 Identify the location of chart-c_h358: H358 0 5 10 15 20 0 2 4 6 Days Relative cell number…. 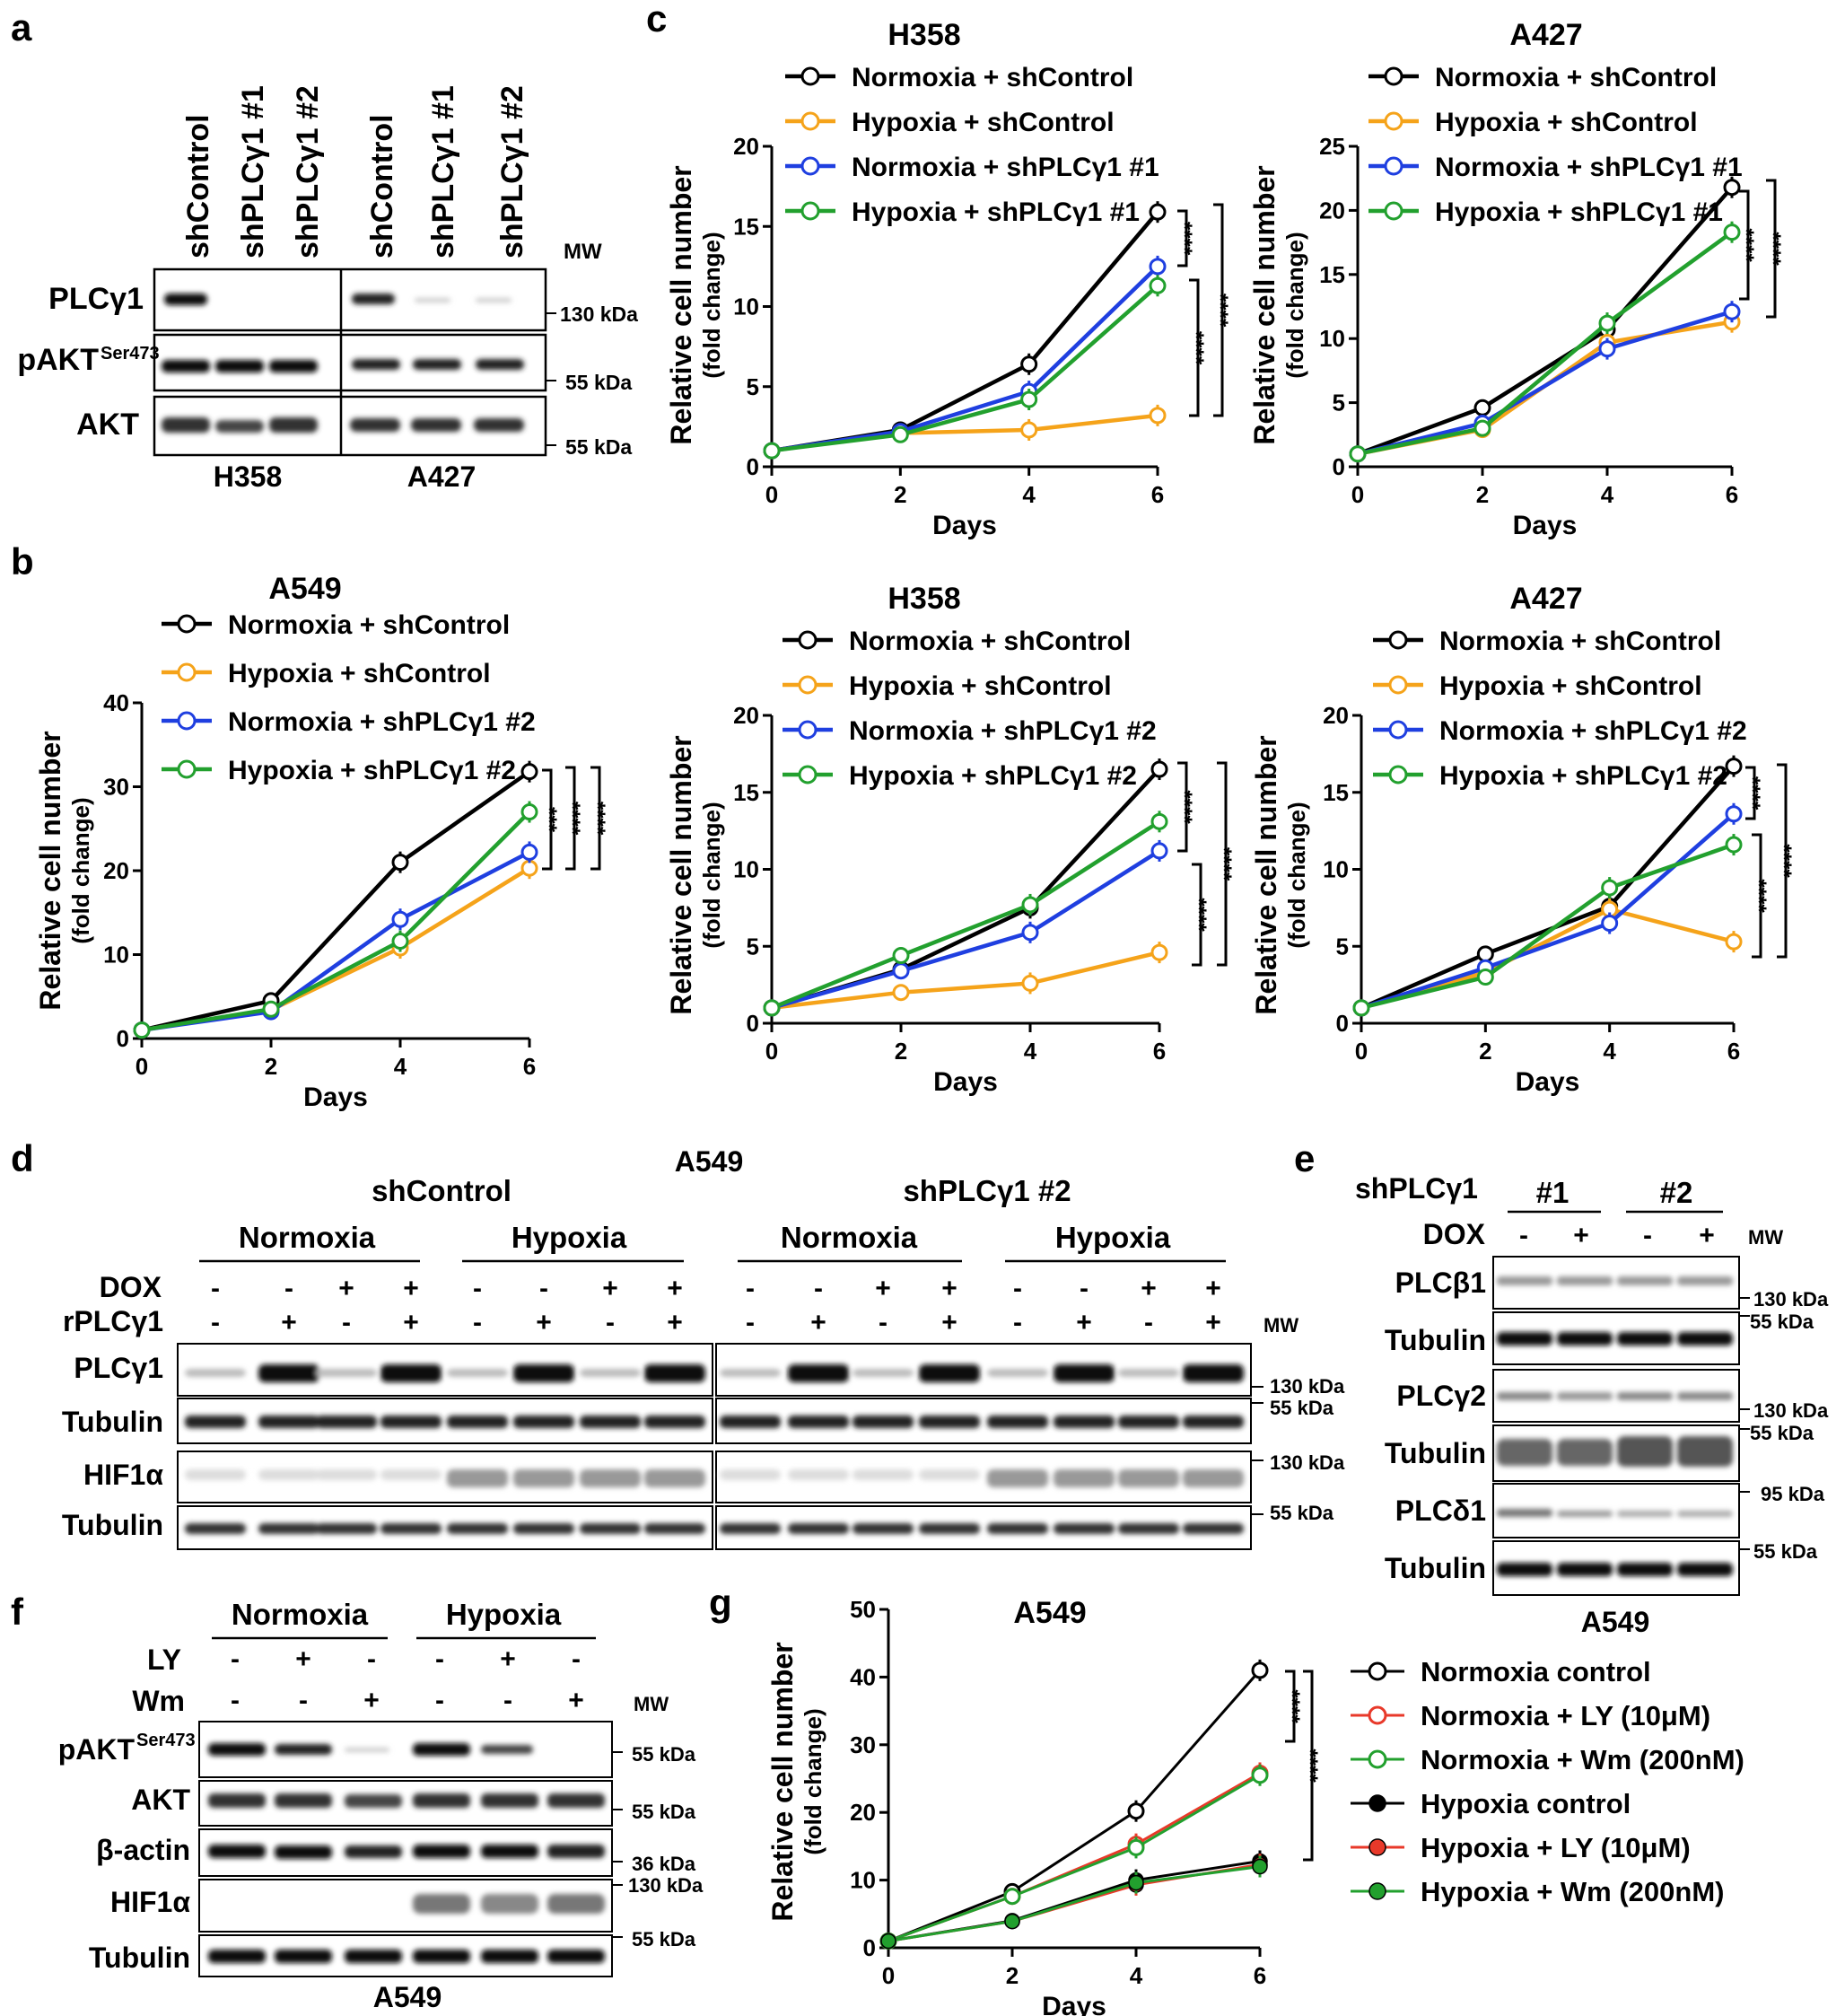
(948, 279).